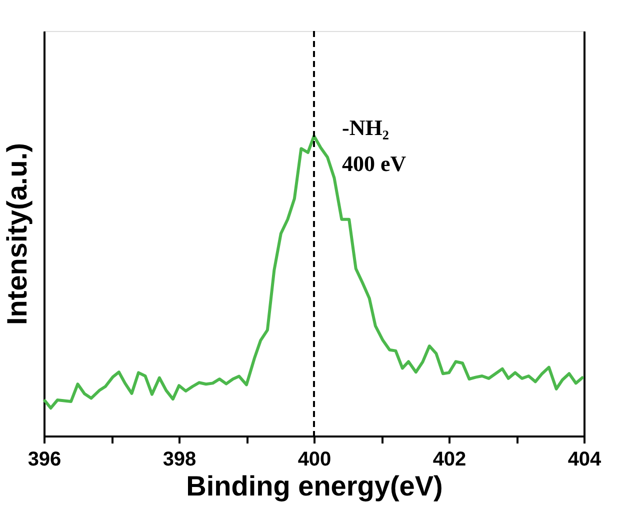 The height and width of the screenshot is (524, 619). I want to click on x-tick-label: 398, so click(179, 459).